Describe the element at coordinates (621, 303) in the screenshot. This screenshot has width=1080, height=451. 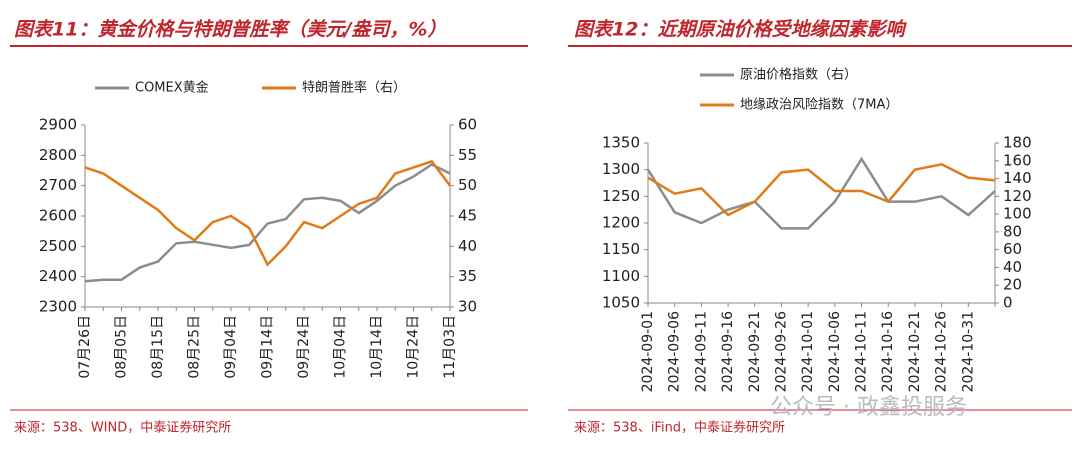
I see `y-tick-label: 1050` at that location.